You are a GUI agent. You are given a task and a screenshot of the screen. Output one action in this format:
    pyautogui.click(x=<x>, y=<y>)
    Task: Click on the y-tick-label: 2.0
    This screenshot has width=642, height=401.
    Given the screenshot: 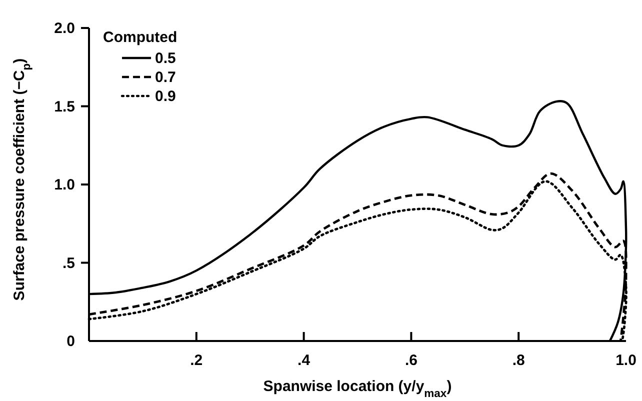 What is the action you would take?
    pyautogui.click(x=64, y=28)
    